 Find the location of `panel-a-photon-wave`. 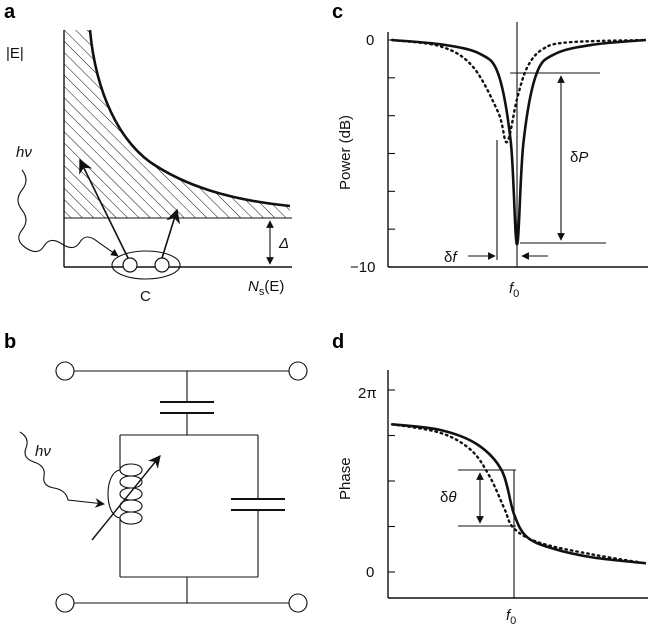

panel-a-photon-wave is located at coordinates (68, 213).